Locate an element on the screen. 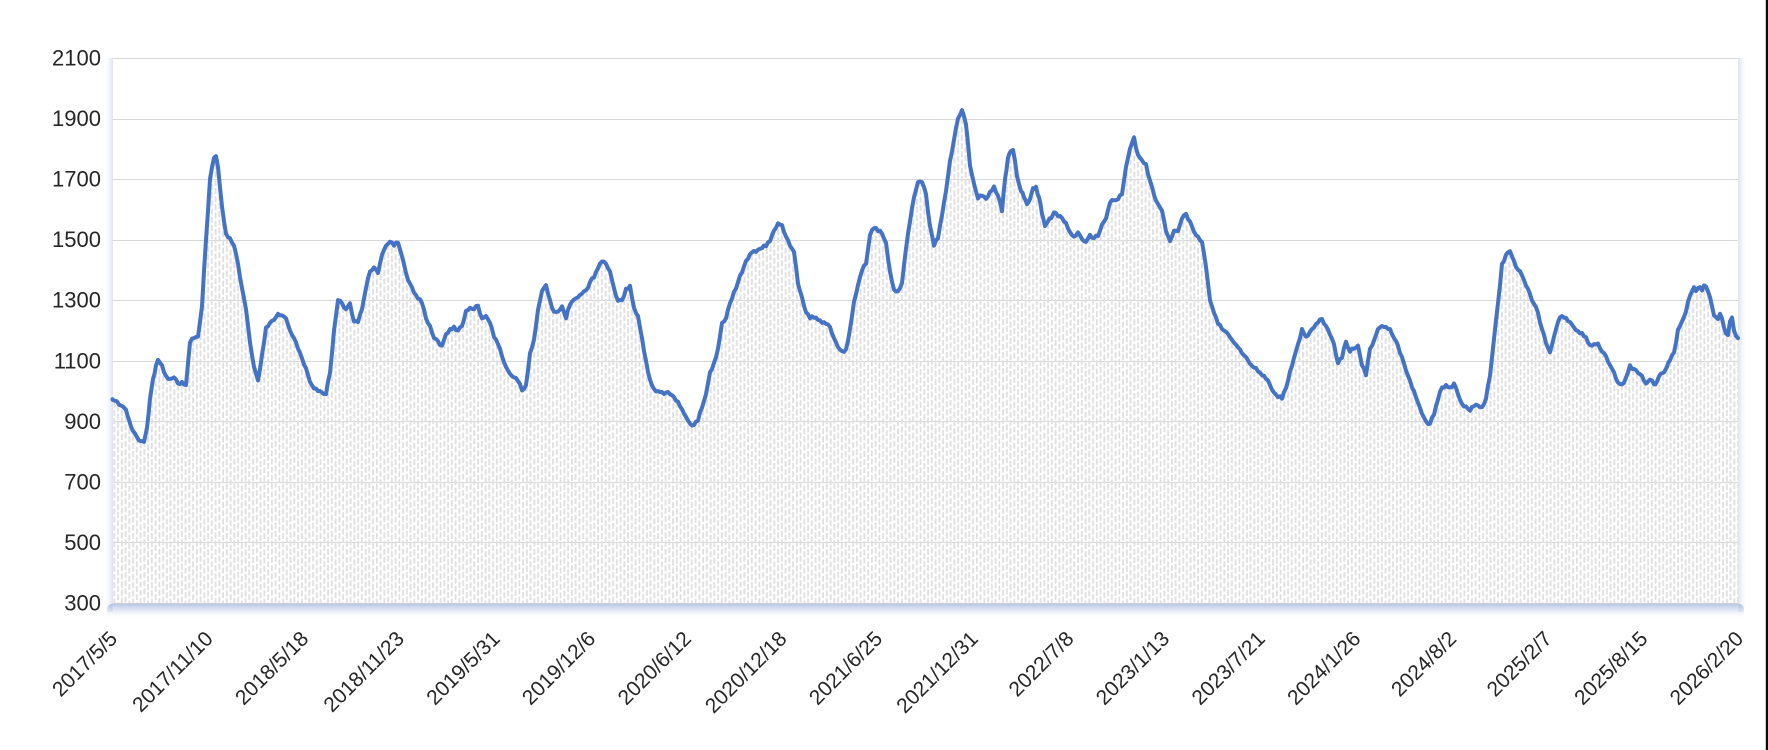 Image resolution: width=1768 pixels, height=750 pixels. svg-text: 500 is located at coordinates (82, 542).